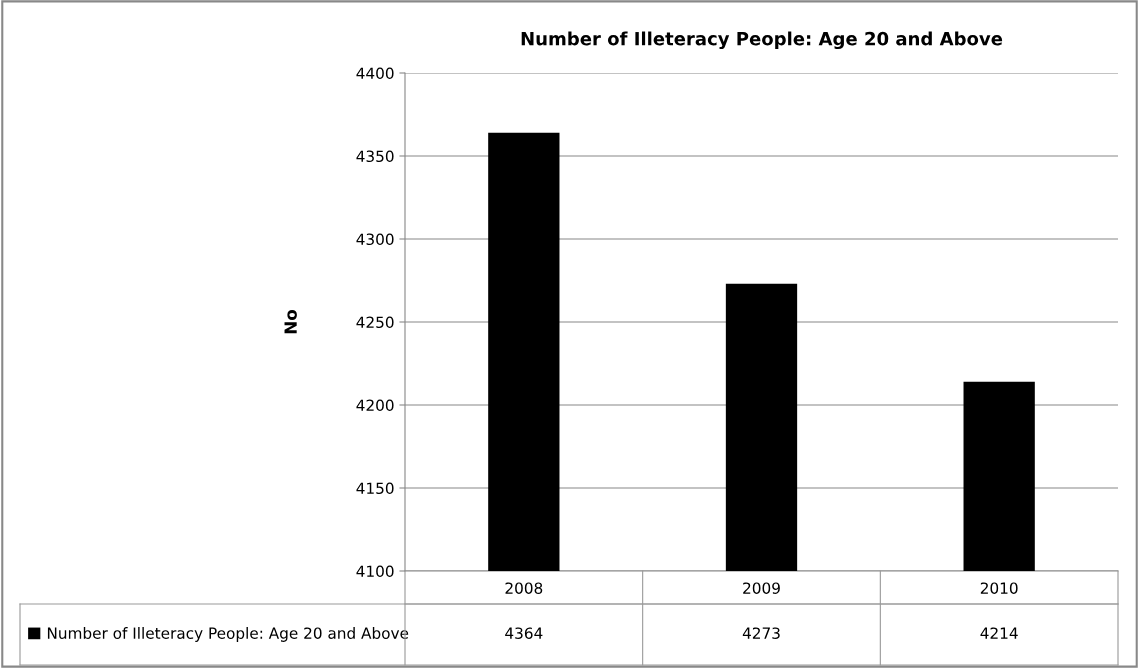 The image size is (1139, 668). What do you see at coordinates (228, 634) in the screenshot?
I see `legend-label: Number of Illeteracy People: Age 20 and Above` at bounding box center [228, 634].